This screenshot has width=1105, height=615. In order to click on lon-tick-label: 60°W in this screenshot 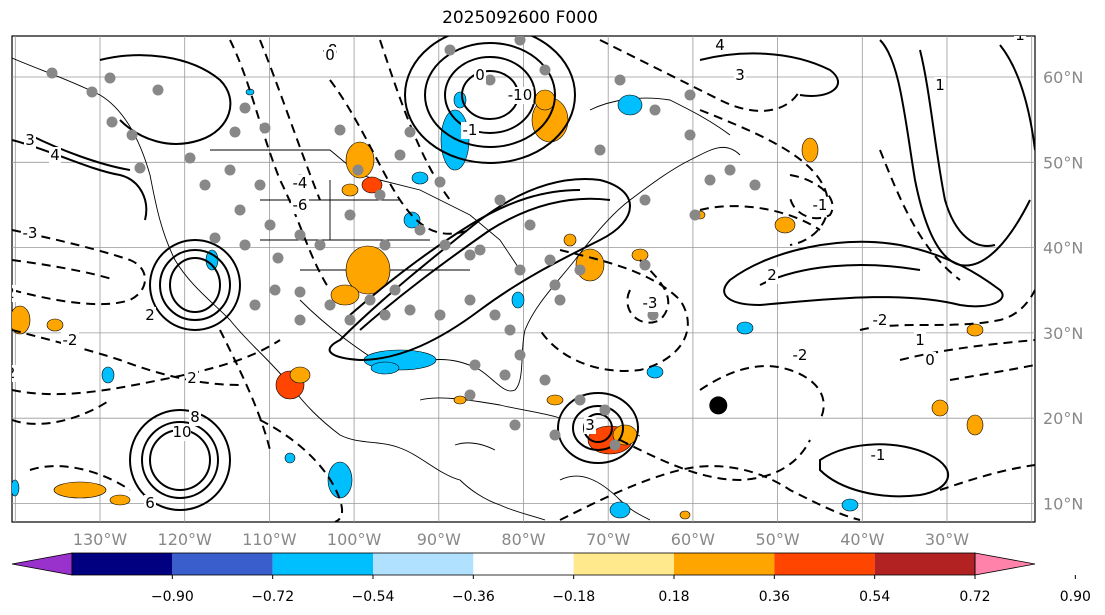, I will do `click(693, 539)`.